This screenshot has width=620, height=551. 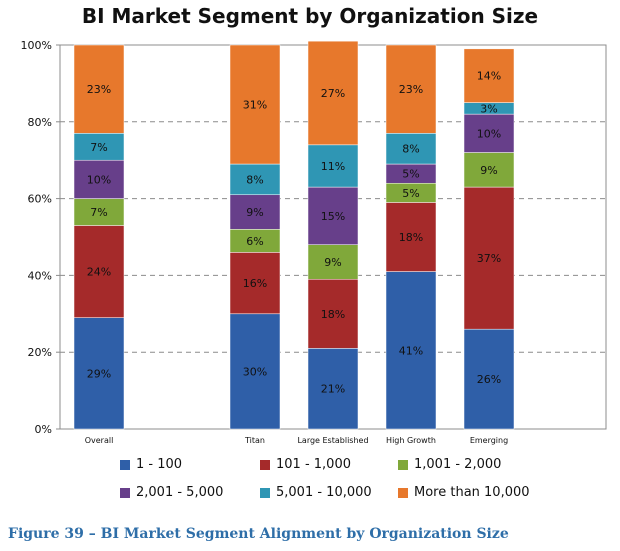 I want to click on legend-label: 5,001 - 10,000, so click(x=324, y=492).